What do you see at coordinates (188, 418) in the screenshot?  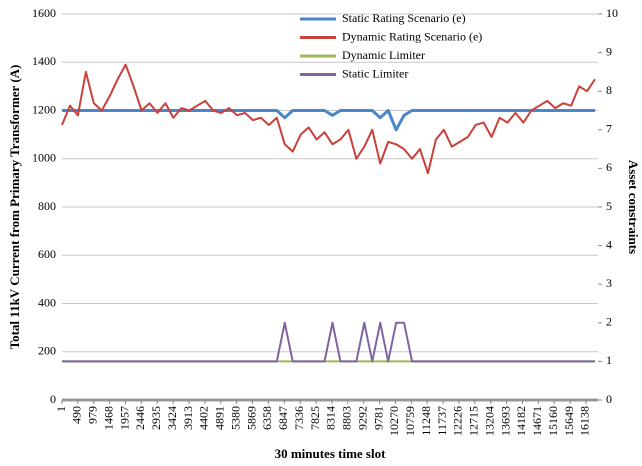 I see `x-tick-label: 3913` at bounding box center [188, 418].